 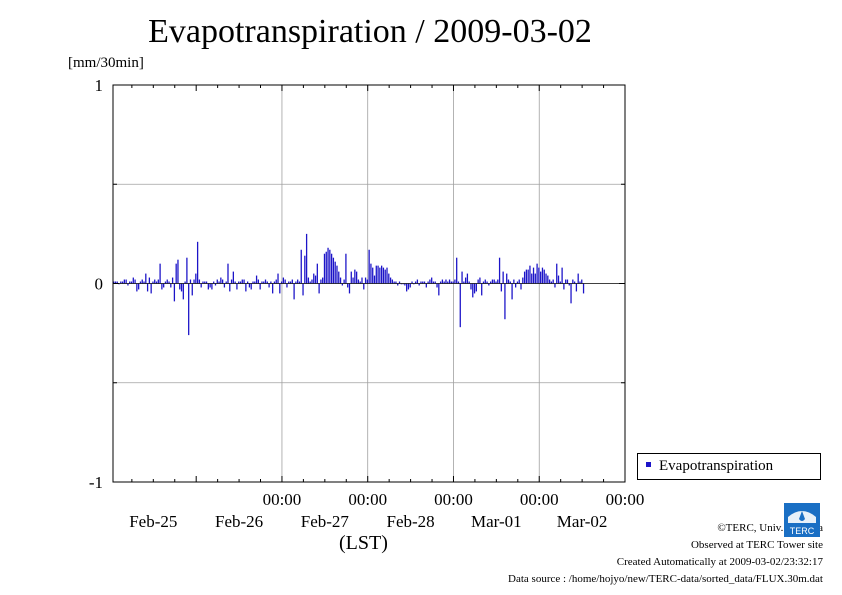 I want to click on logo-text: TERC, so click(x=802, y=531).